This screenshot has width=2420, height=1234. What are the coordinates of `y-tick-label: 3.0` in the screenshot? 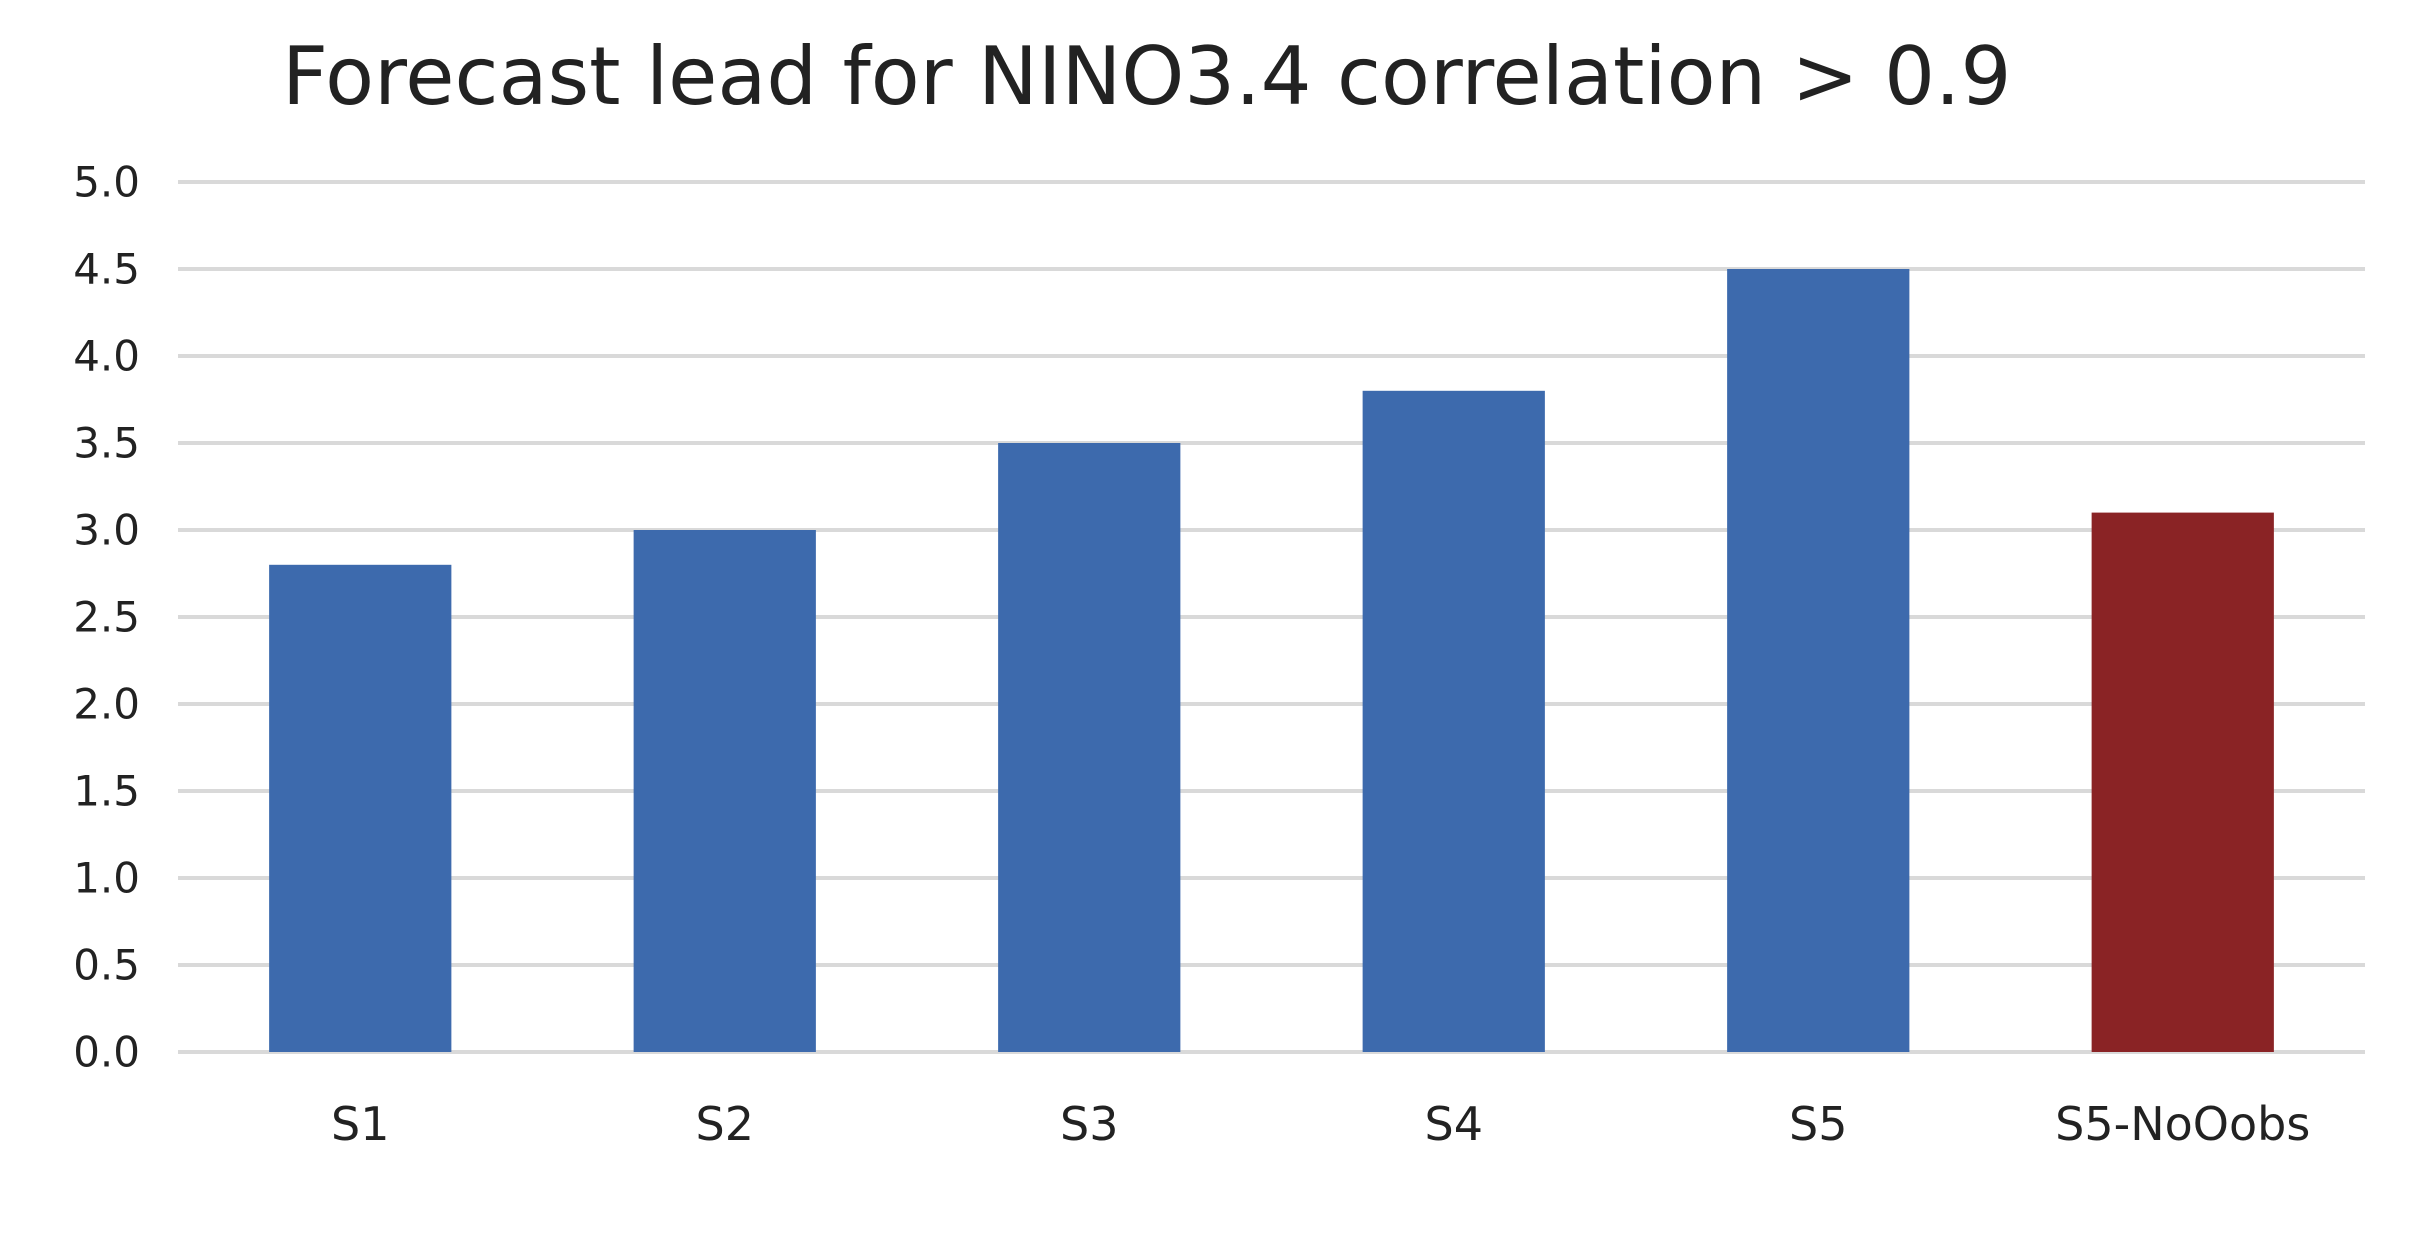 It's located at (106, 530).